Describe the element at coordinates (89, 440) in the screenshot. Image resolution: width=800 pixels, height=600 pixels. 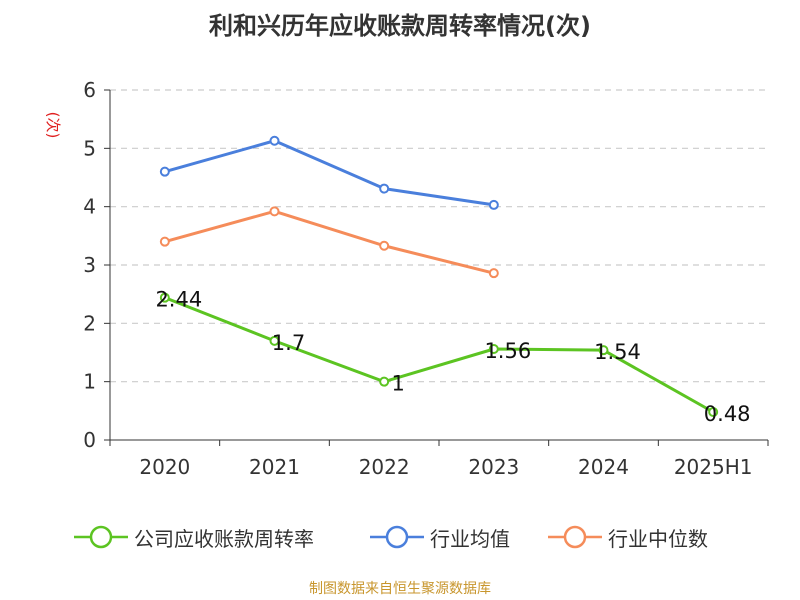
I see `y-tick-label: 0` at that location.